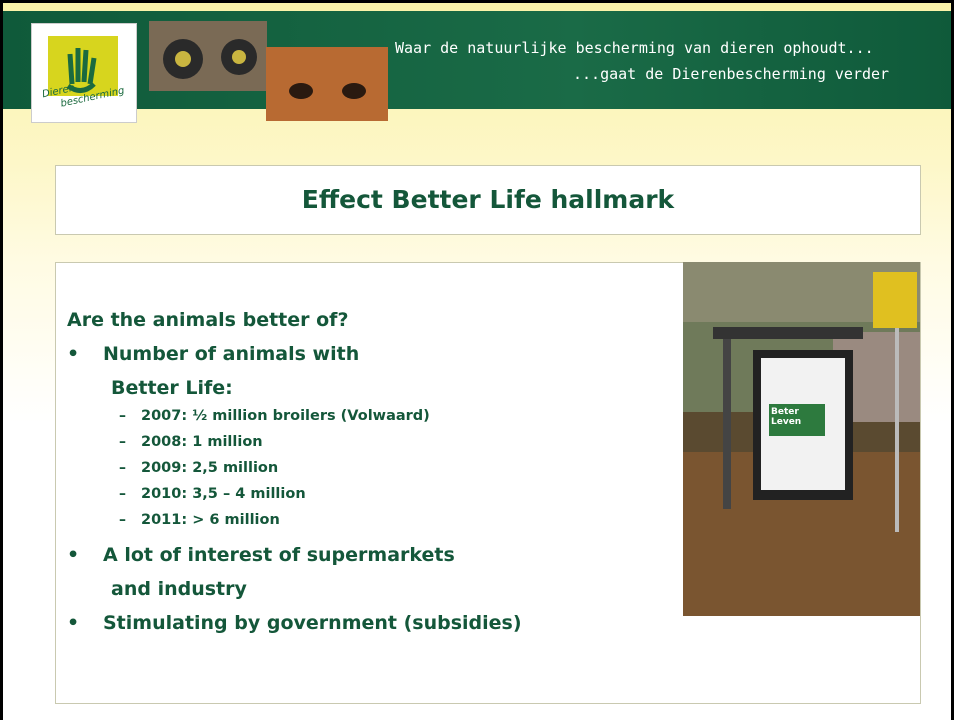  Describe the element at coordinates (223, 494) in the screenshot. I see `sub-text: 2010: 3,5 – 4 million` at that location.